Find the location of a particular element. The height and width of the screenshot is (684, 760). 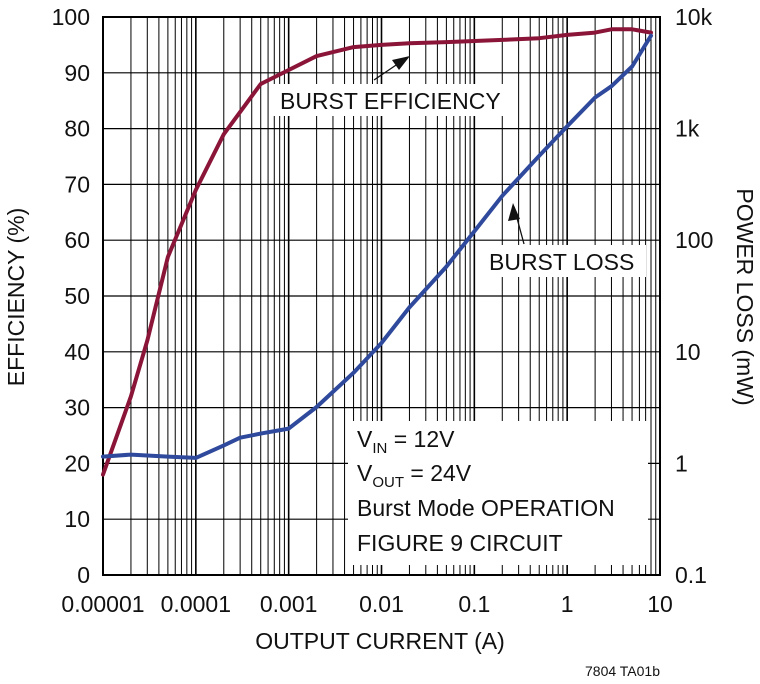

burst-efficiency-label-bg is located at coordinates (392, 100).